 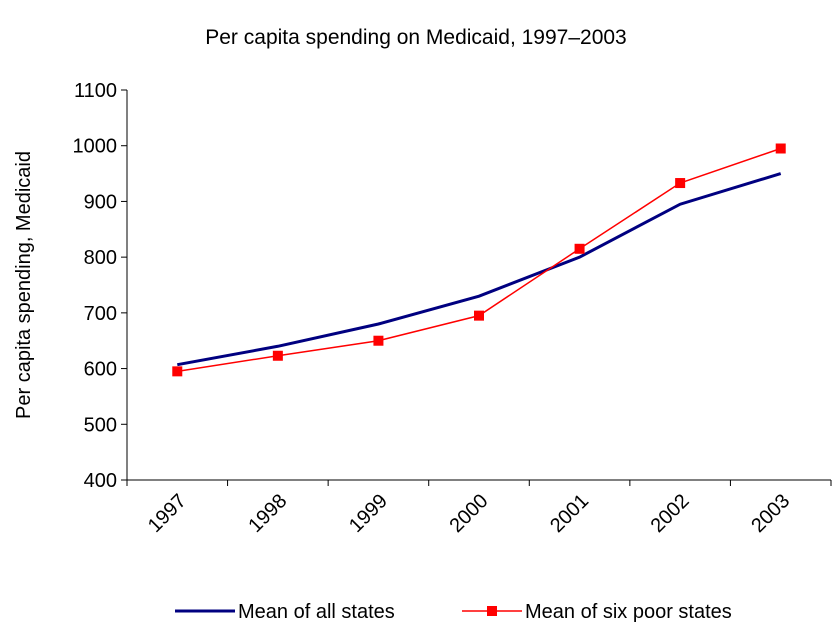 What do you see at coordinates (95, 91) in the screenshot?
I see `y-tick-label: 1100` at bounding box center [95, 91].